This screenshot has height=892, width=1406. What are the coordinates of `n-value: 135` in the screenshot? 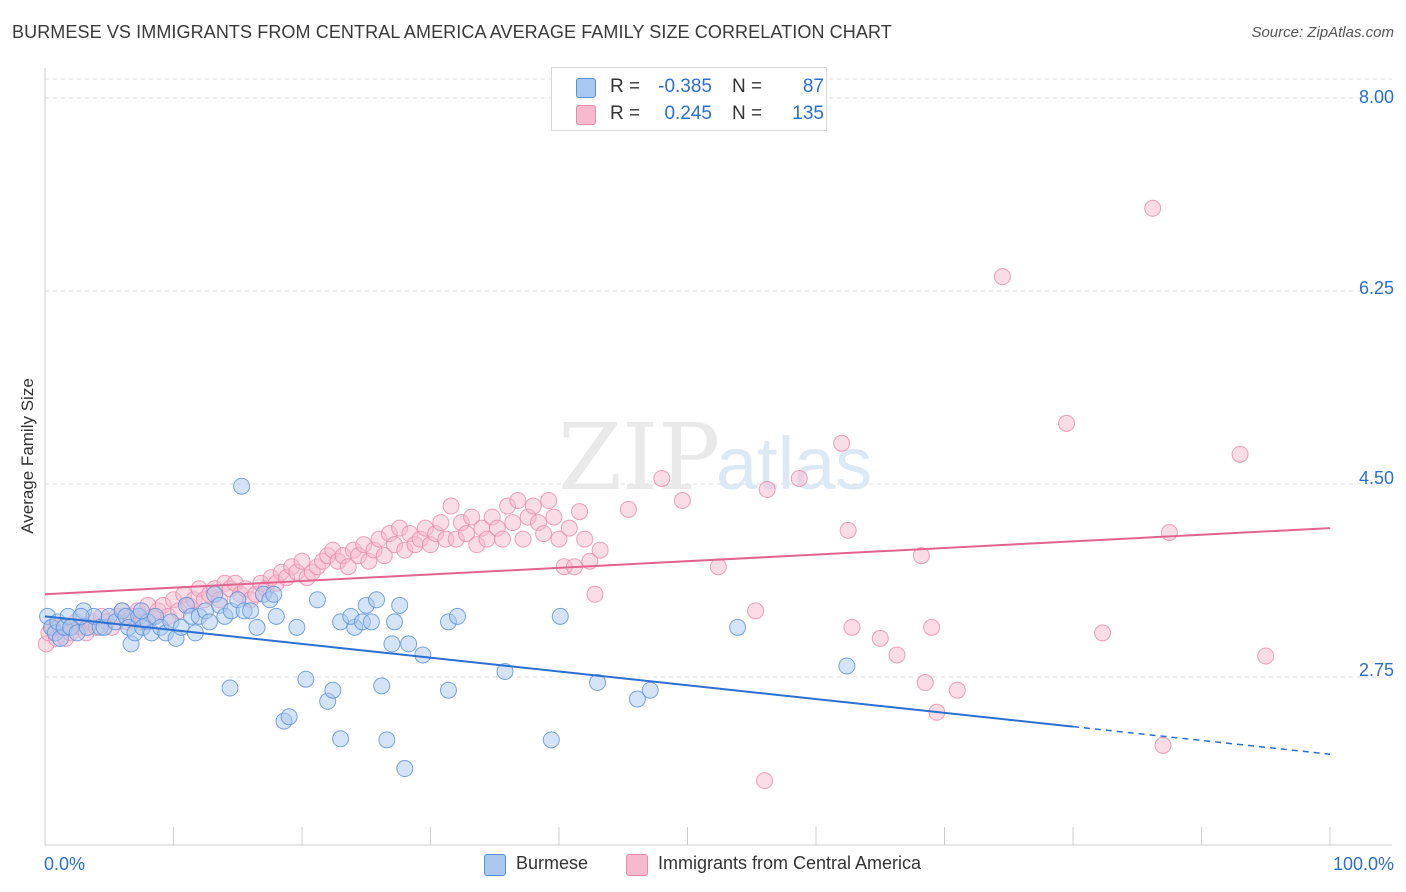 It's located at (808, 113).